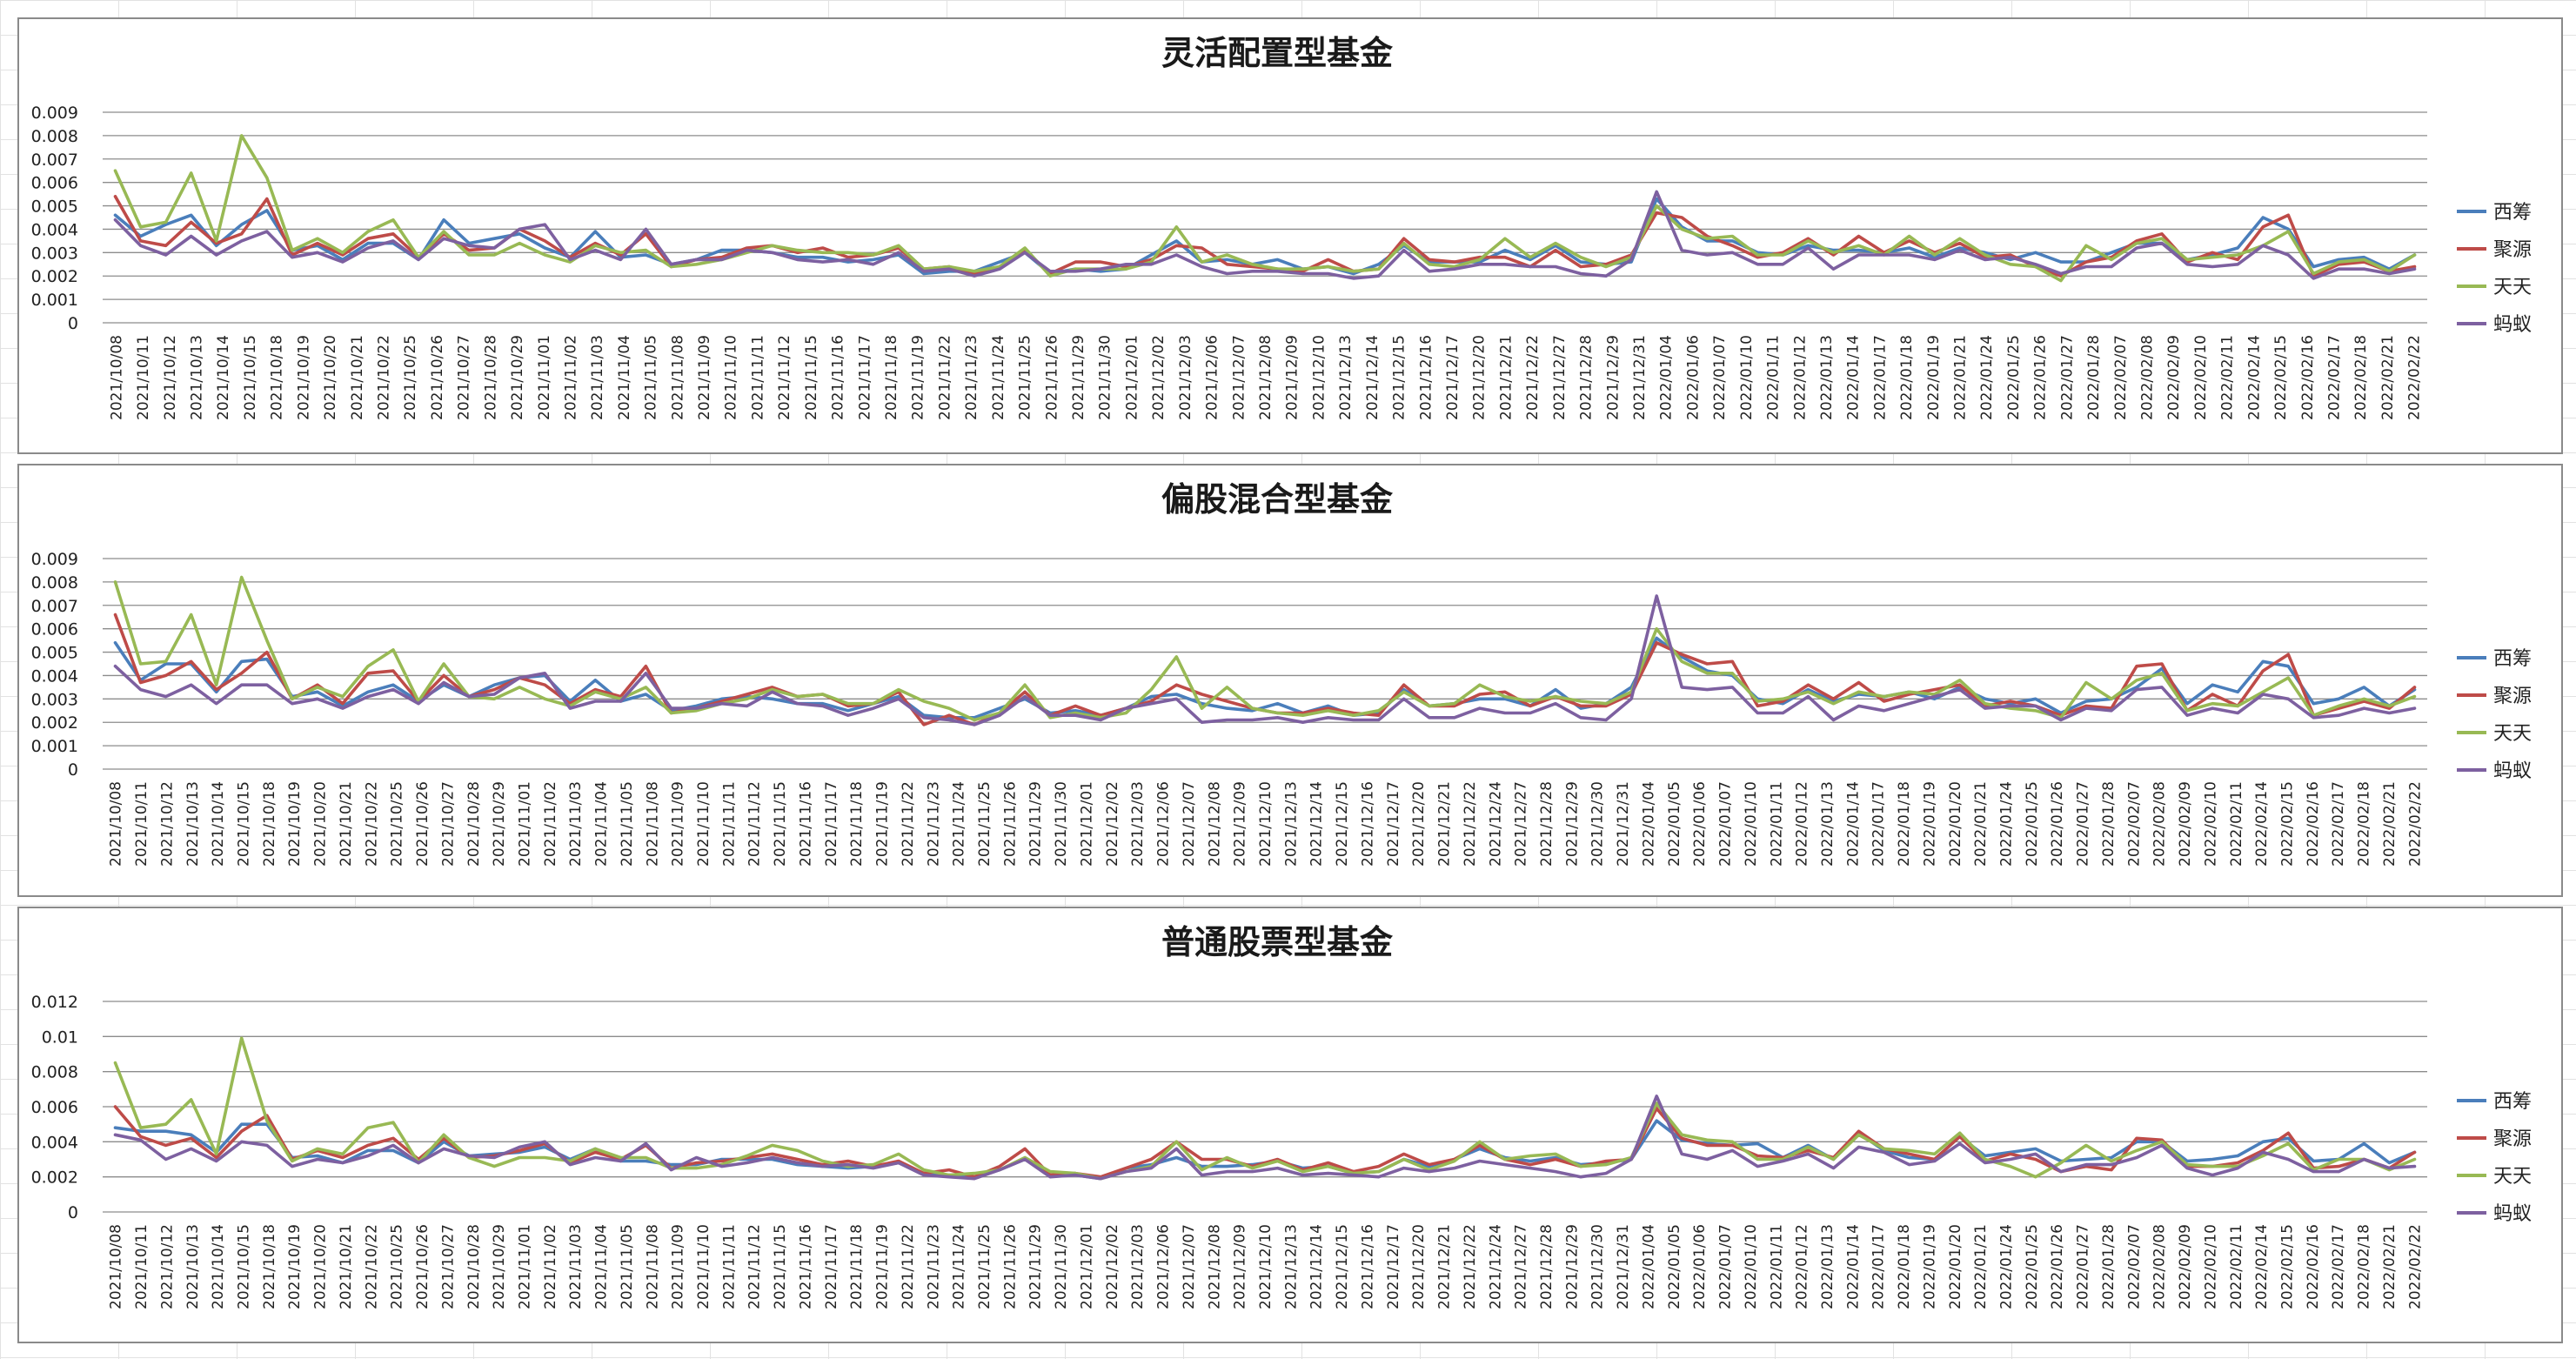 The width and height of the screenshot is (2576, 1359). I want to click on legend-label: 蚂蚁, so click(2512, 325).